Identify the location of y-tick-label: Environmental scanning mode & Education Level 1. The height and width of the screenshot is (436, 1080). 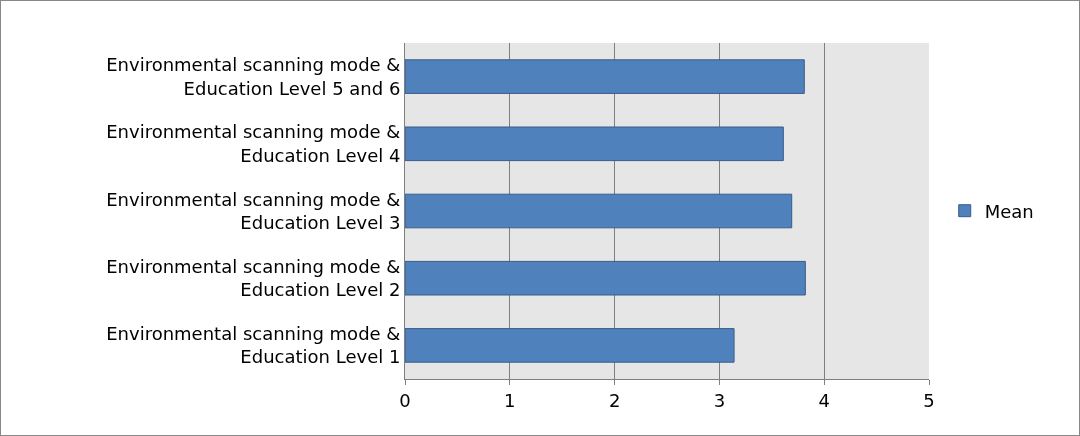
(253, 345).